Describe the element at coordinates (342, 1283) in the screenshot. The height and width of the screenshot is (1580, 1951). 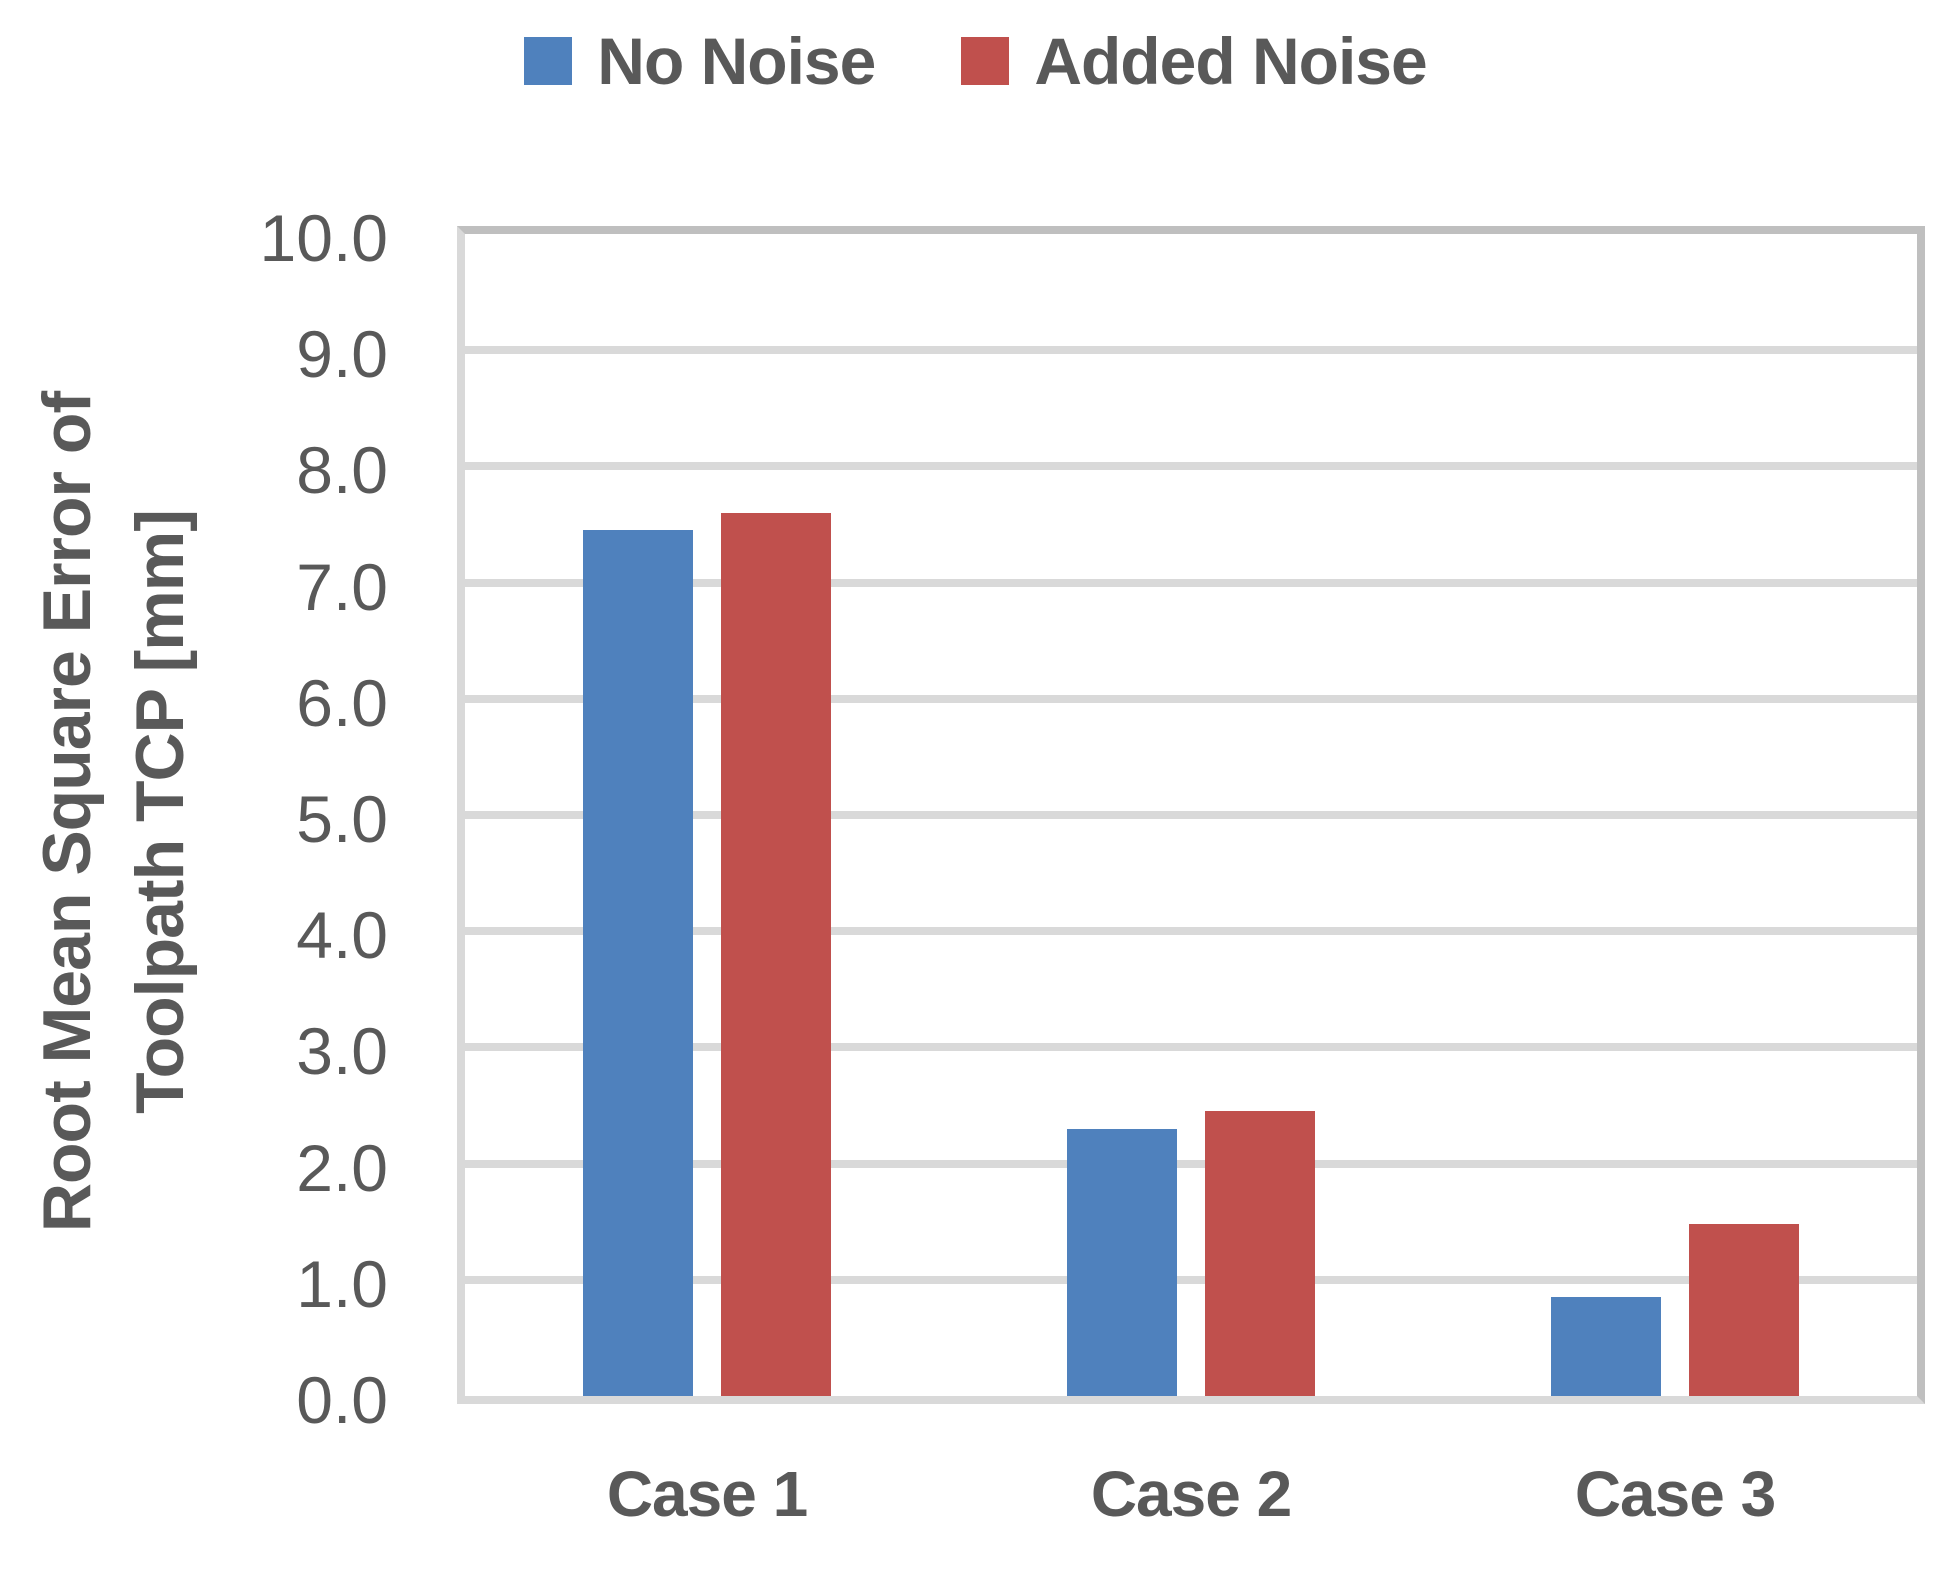
I see `y-tick-label-1.0: 1.0` at that location.